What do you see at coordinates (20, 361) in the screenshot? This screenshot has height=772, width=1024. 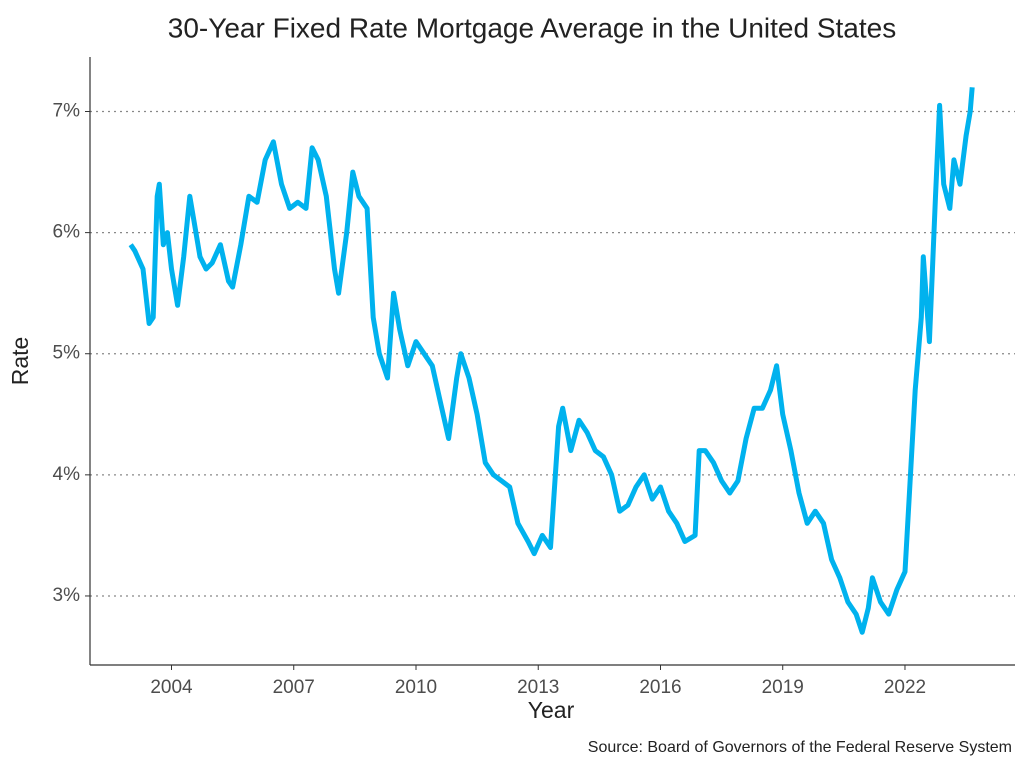 I see `y-axis-label: Rate` at bounding box center [20, 361].